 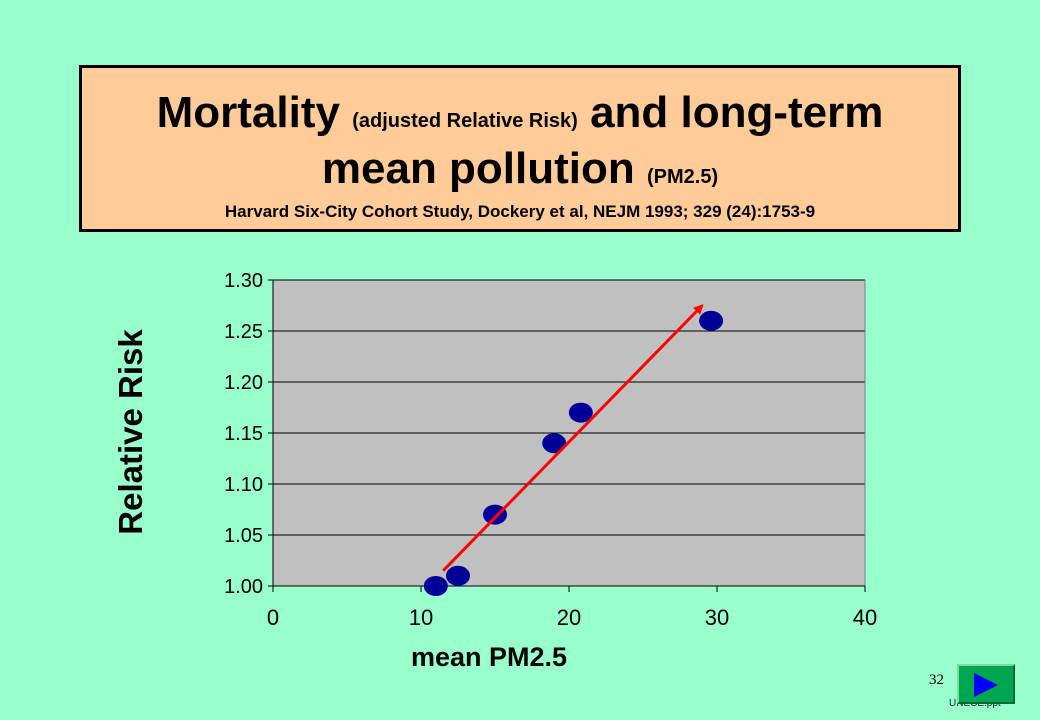 What do you see at coordinates (573, 438) in the screenshot?
I see `trend-arrow` at bounding box center [573, 438].